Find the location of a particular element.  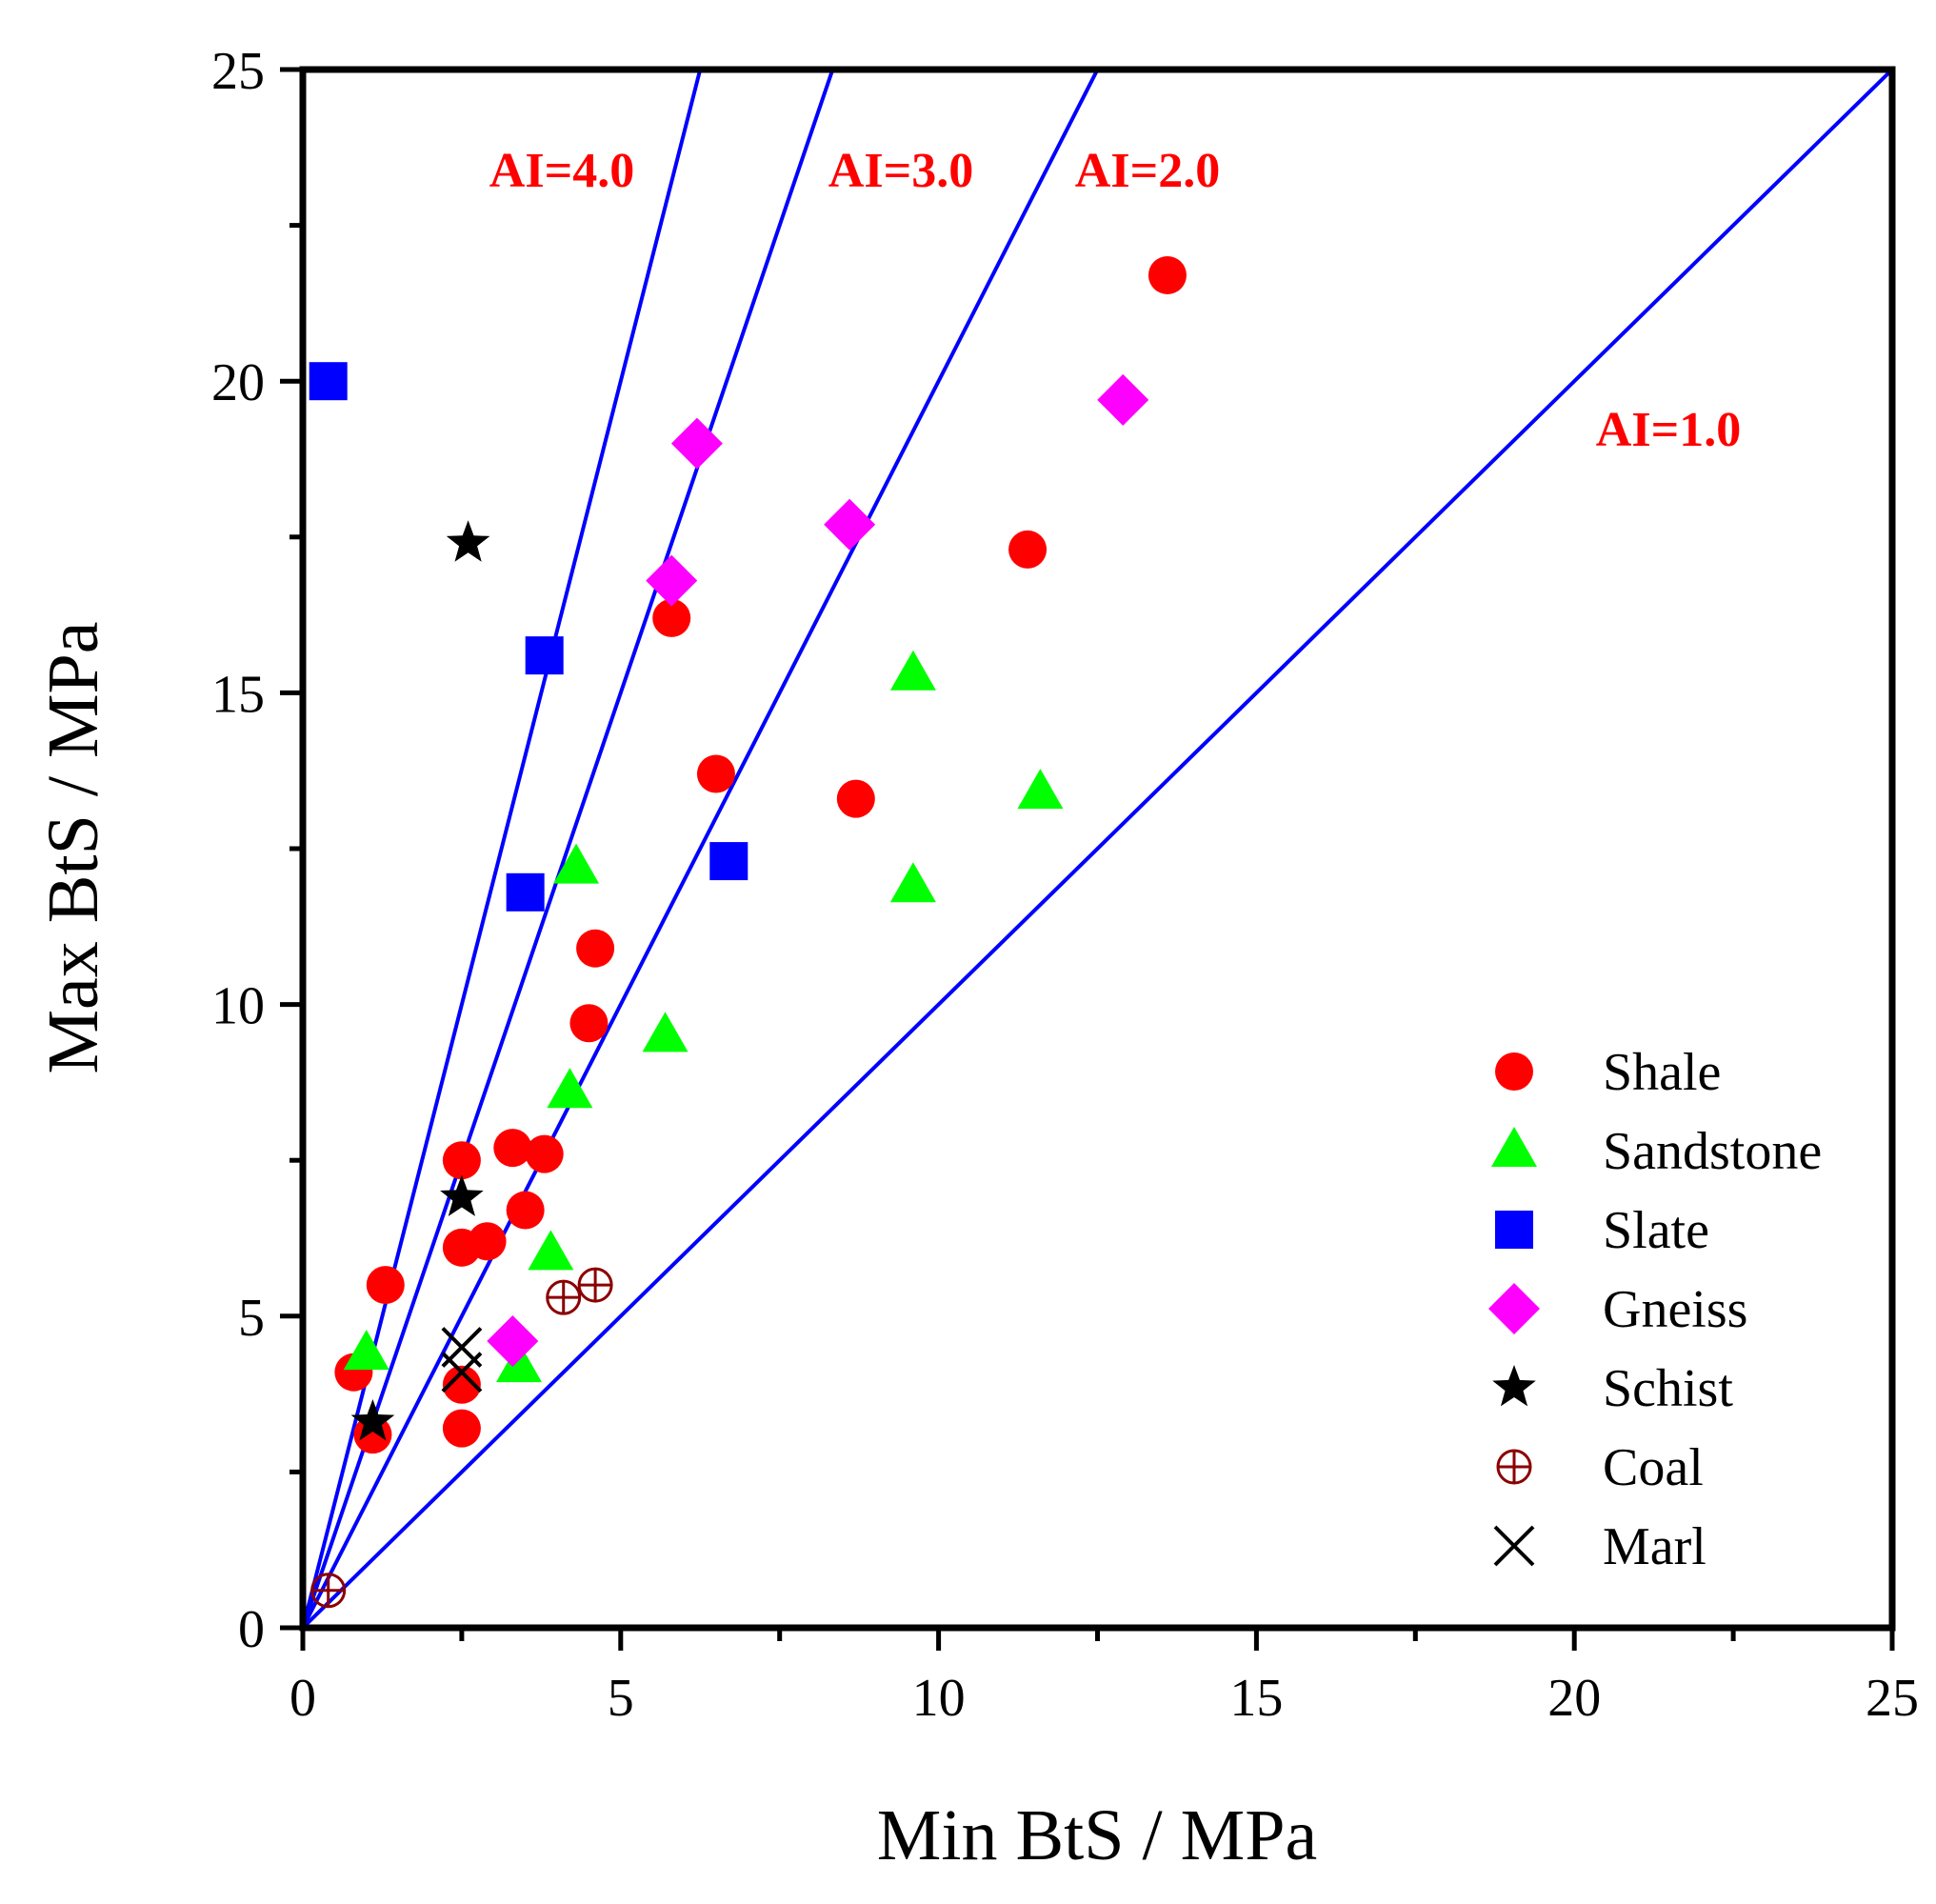

x-tick-label: 10 is located at coordinates (939, 1698).